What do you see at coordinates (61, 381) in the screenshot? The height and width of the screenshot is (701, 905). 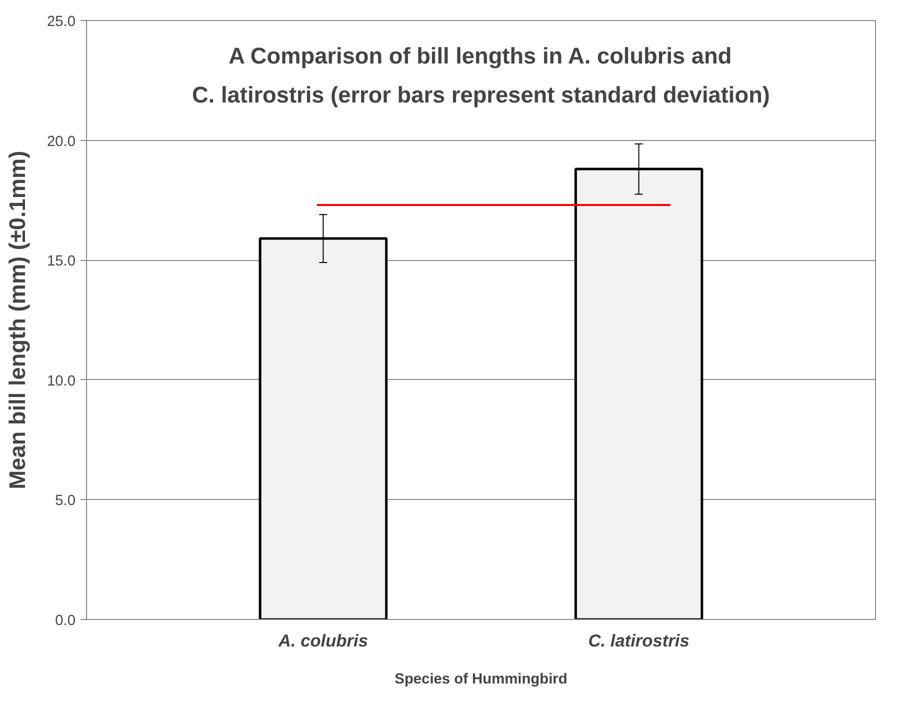 I see `y-tick-label: 10.0` at bounding box center [61, 381].